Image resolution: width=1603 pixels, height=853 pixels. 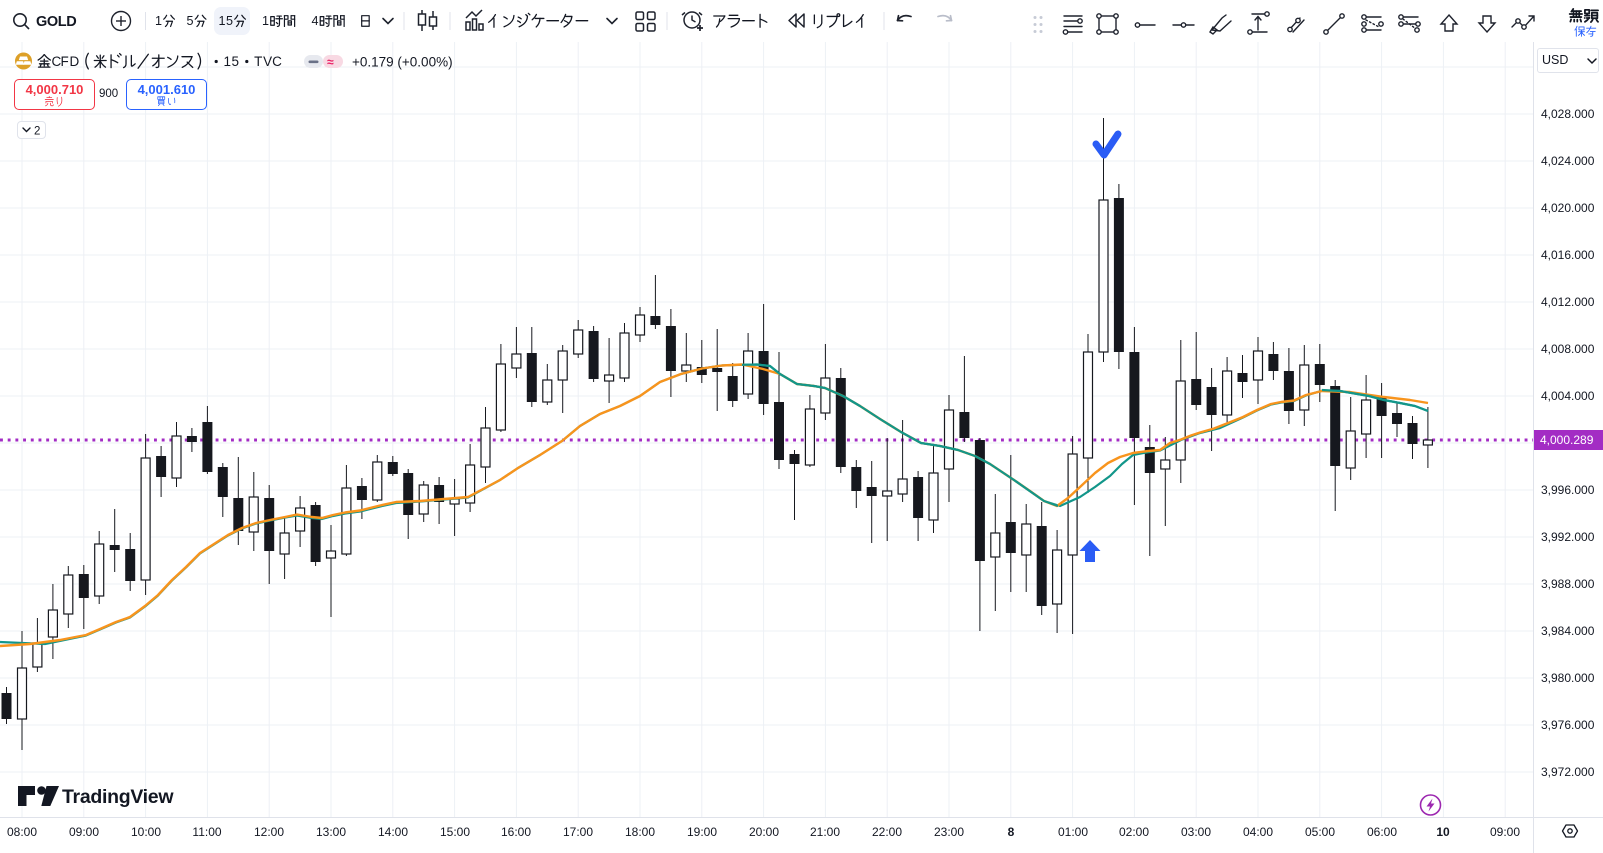 I want to click on svg-text: T, so click(x=258, y=61).